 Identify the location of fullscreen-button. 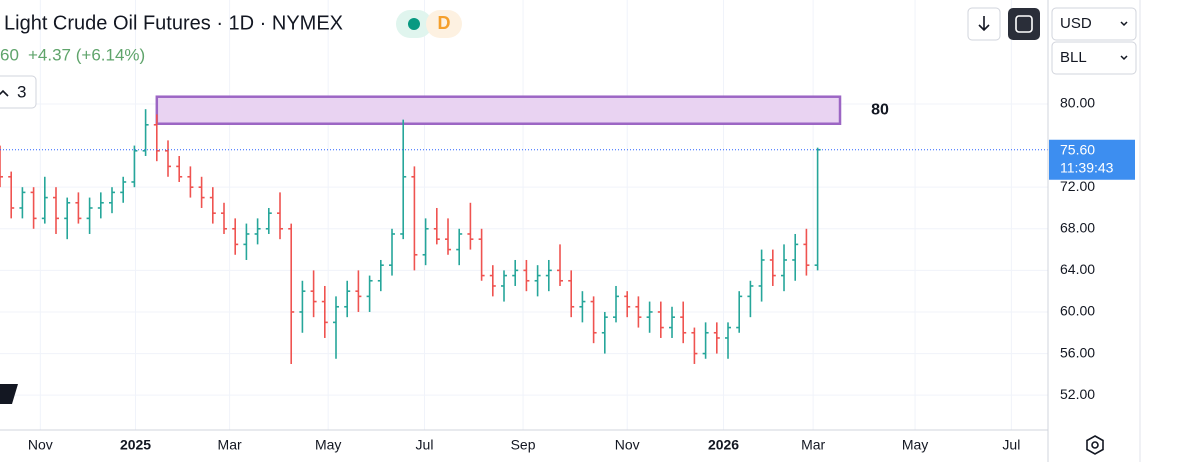
(1024, 24).